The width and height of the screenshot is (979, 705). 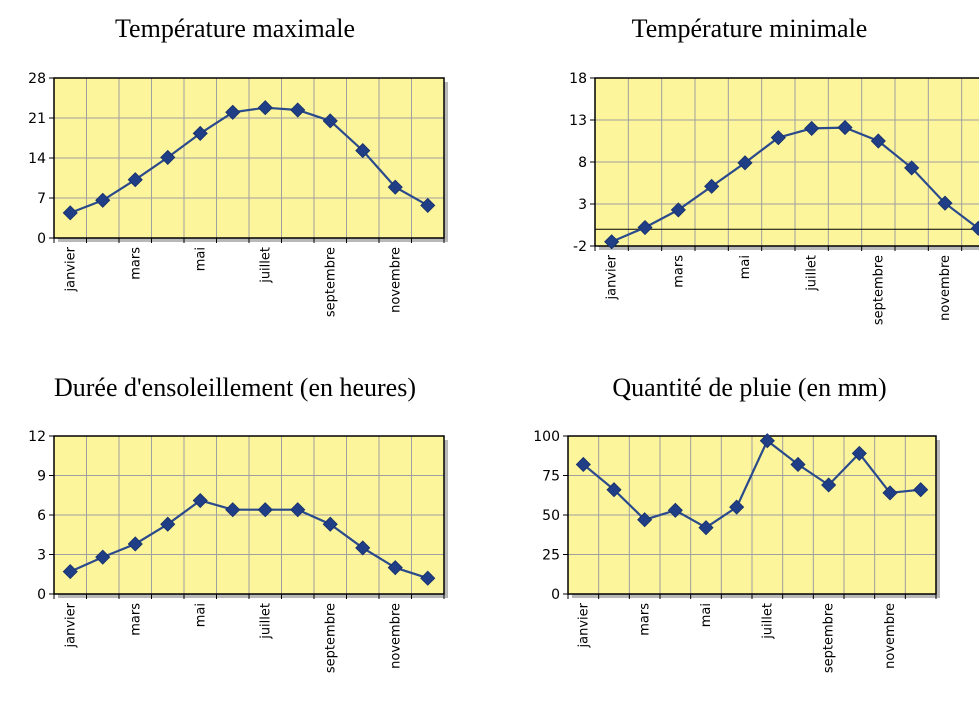 I want to click on y-tick-label: 7, so click(x=41, y=199).